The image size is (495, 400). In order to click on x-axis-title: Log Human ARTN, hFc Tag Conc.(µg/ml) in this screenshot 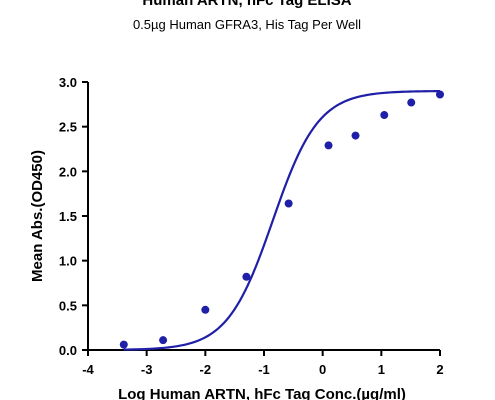, I will do `click(262, 393)`.